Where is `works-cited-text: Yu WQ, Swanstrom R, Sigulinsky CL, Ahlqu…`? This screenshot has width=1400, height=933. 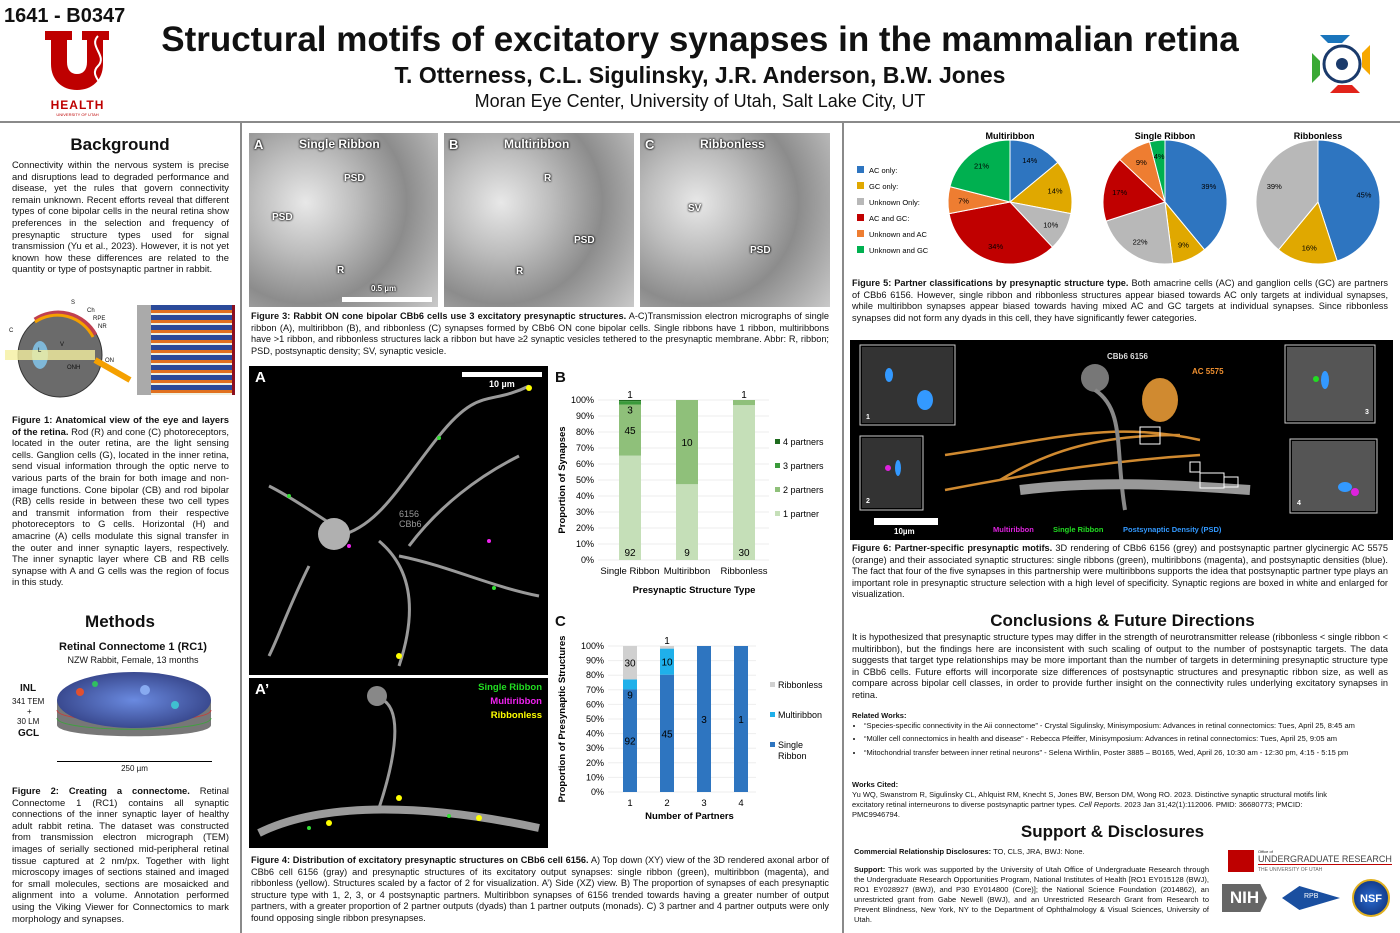 works-cited-text: Yu WQ, Swanstrom R, Sigulinsky CL, Ahlqu… is located at coordinates (1102, 805).